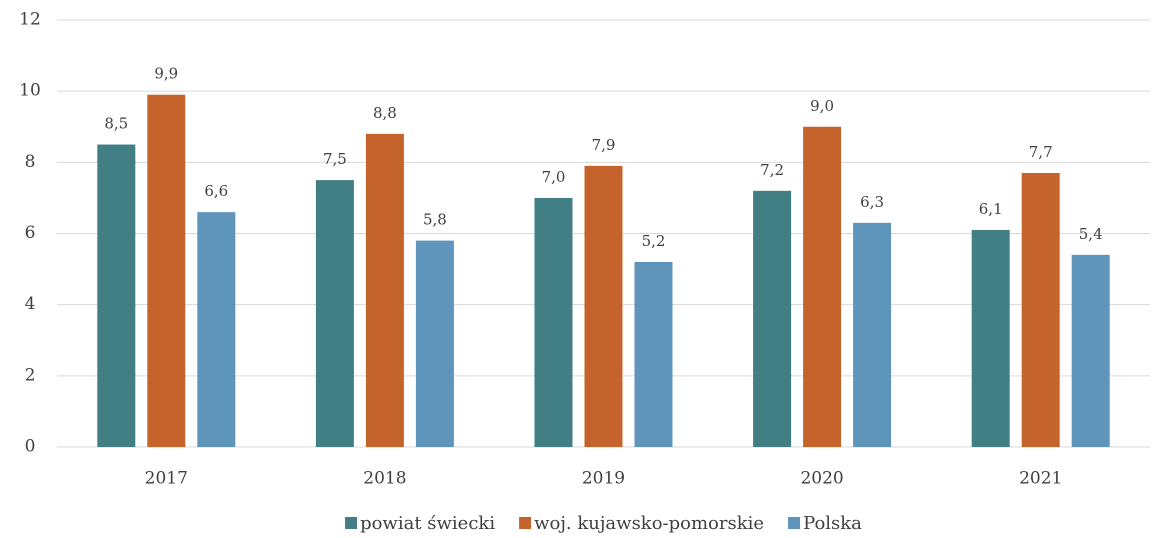  Describe the element at coordinates (872, 202) in the screenshot. I see `value-label: 6,3` at that location.